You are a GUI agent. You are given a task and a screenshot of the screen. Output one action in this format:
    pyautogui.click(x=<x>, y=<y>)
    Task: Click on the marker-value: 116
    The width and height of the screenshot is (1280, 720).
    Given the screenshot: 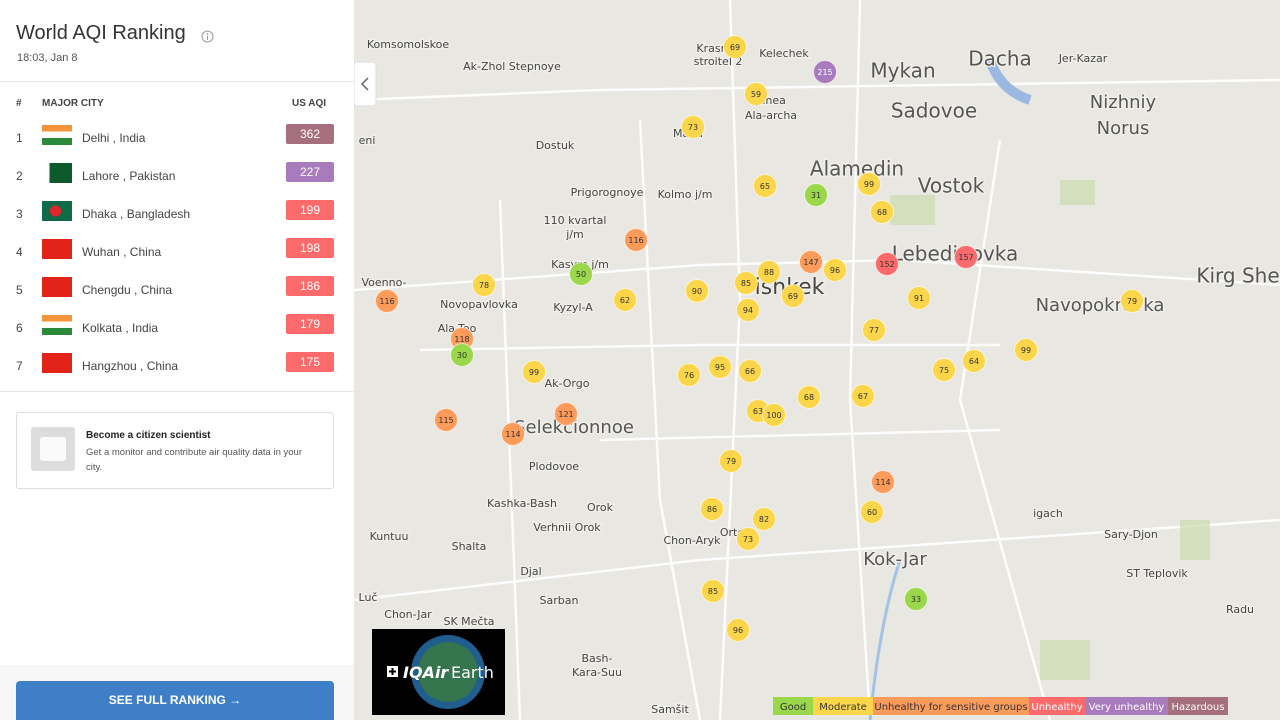 What is the action you would take?
    pyautogui.click(x=386, y=301)
    